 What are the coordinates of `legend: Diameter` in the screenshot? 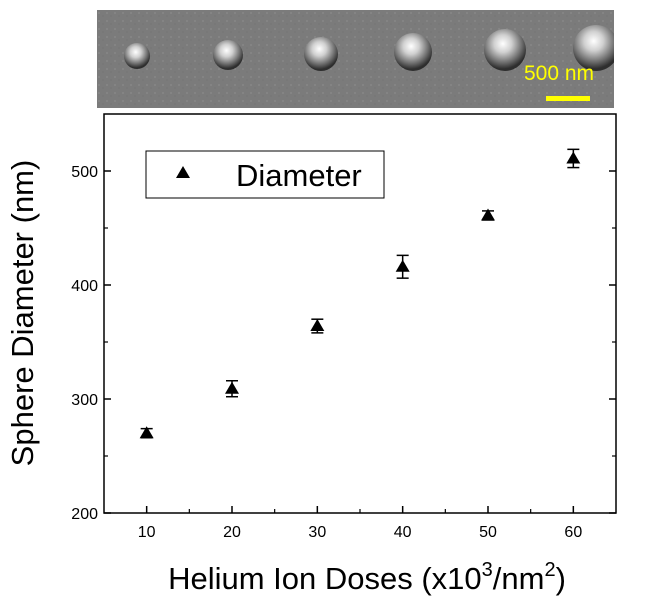 It's located at (265, 174).